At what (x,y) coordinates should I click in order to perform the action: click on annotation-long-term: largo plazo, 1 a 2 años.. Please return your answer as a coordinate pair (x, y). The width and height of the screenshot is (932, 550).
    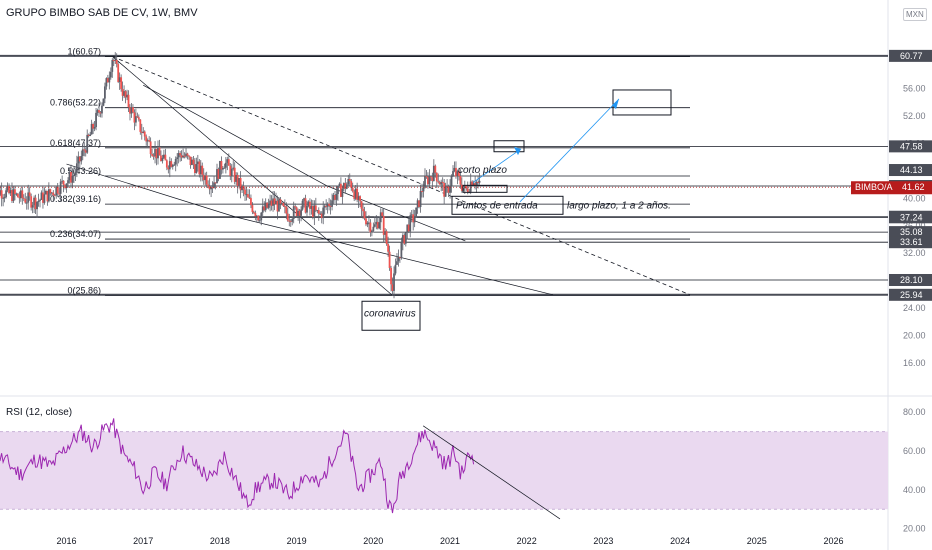
    Looking at the image, I should click on (619, 206).